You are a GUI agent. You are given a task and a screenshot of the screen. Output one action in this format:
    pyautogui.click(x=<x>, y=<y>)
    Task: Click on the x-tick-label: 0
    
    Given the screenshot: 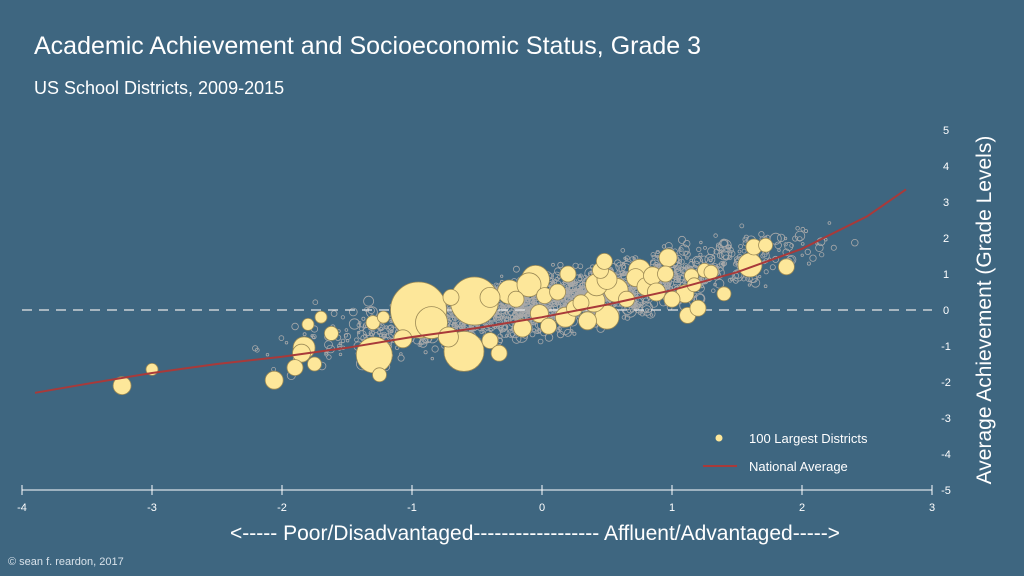 What is the action you would take?
    pyautogui.click(x=542, y=508)
    